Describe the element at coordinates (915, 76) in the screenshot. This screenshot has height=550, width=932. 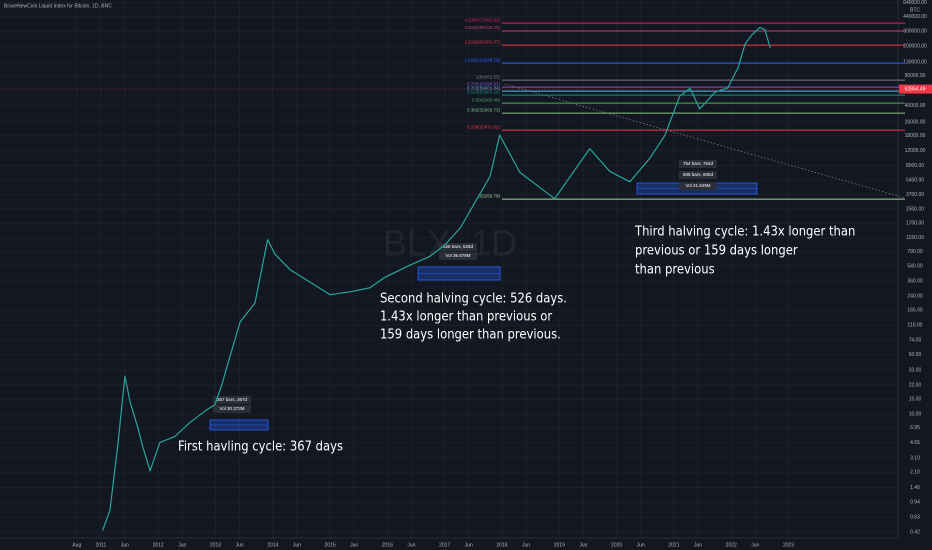
I see `y-tick-label: 90000.00` at that location.